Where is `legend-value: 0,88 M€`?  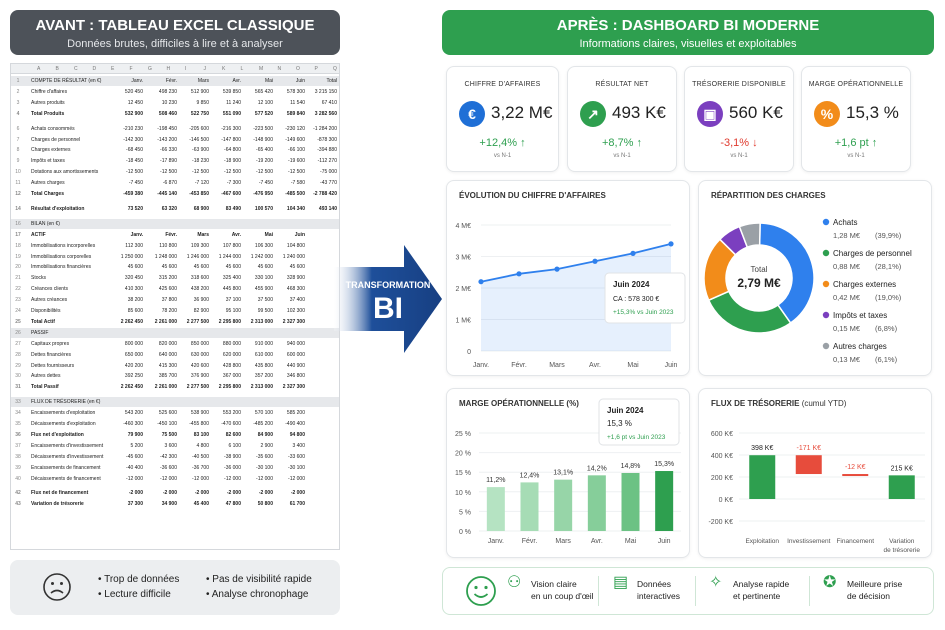
legend-value: 0,88 M€ is located at coordinates (847, 266).